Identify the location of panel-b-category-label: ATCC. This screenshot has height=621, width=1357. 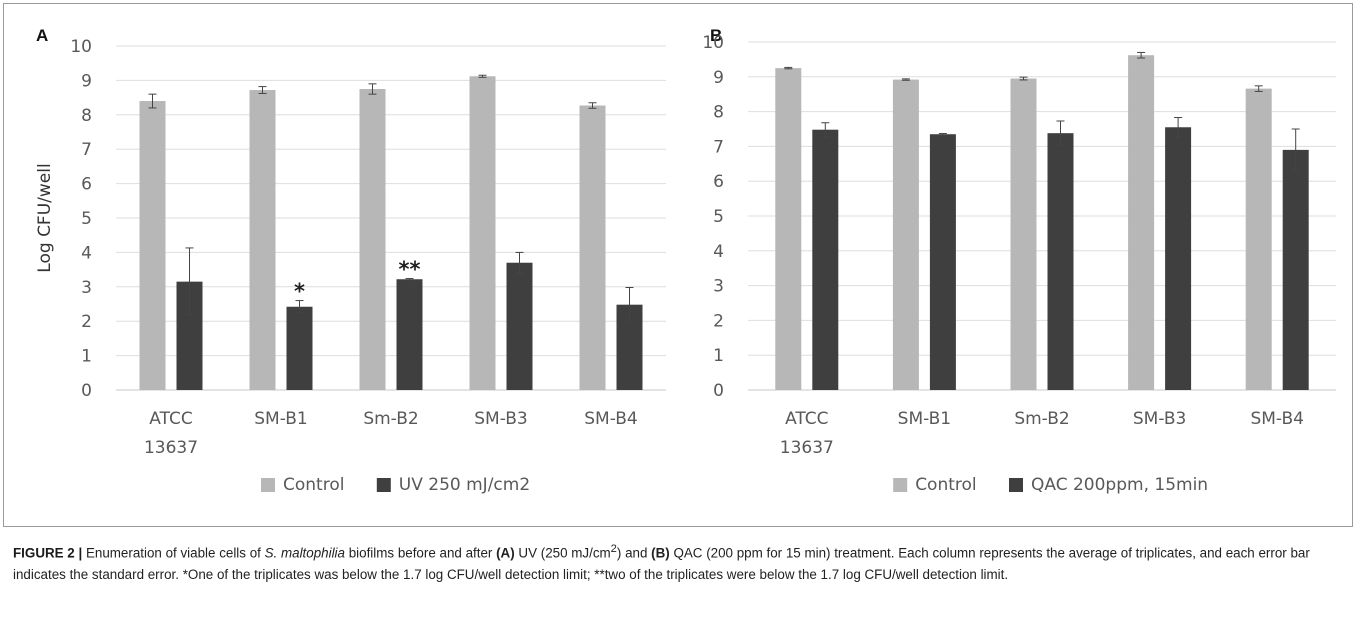
(806, 419).